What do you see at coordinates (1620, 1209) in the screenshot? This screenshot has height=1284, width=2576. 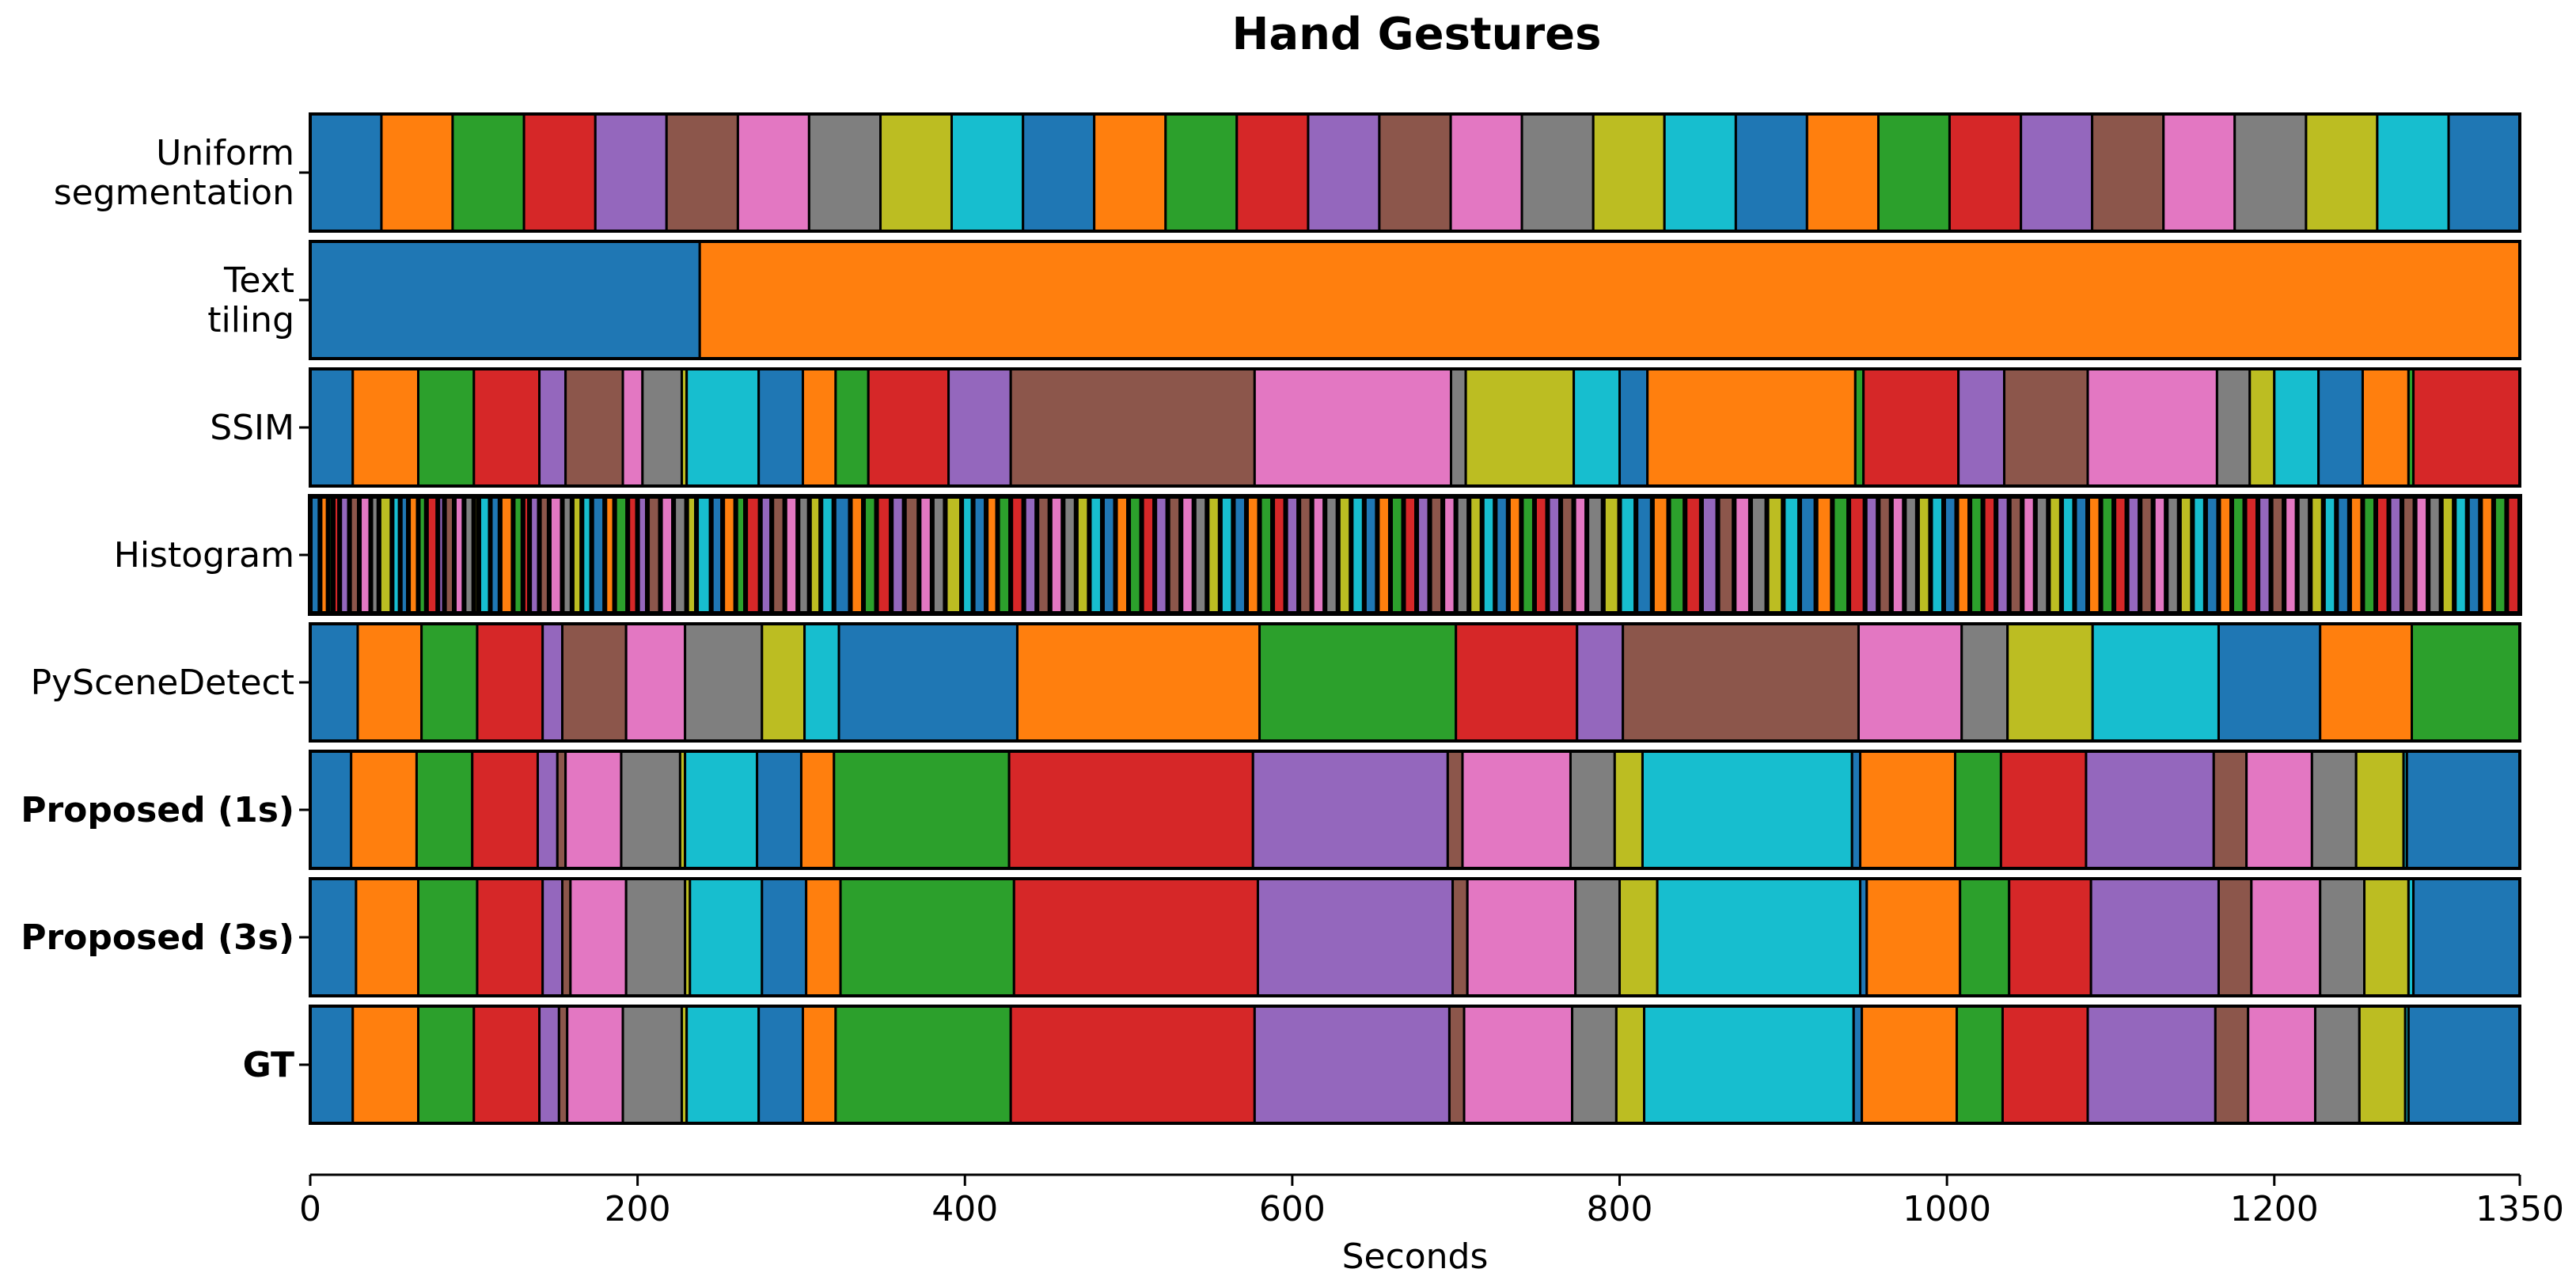 I see `x-tick-label: 800` at bounding box center [1620, 1209].